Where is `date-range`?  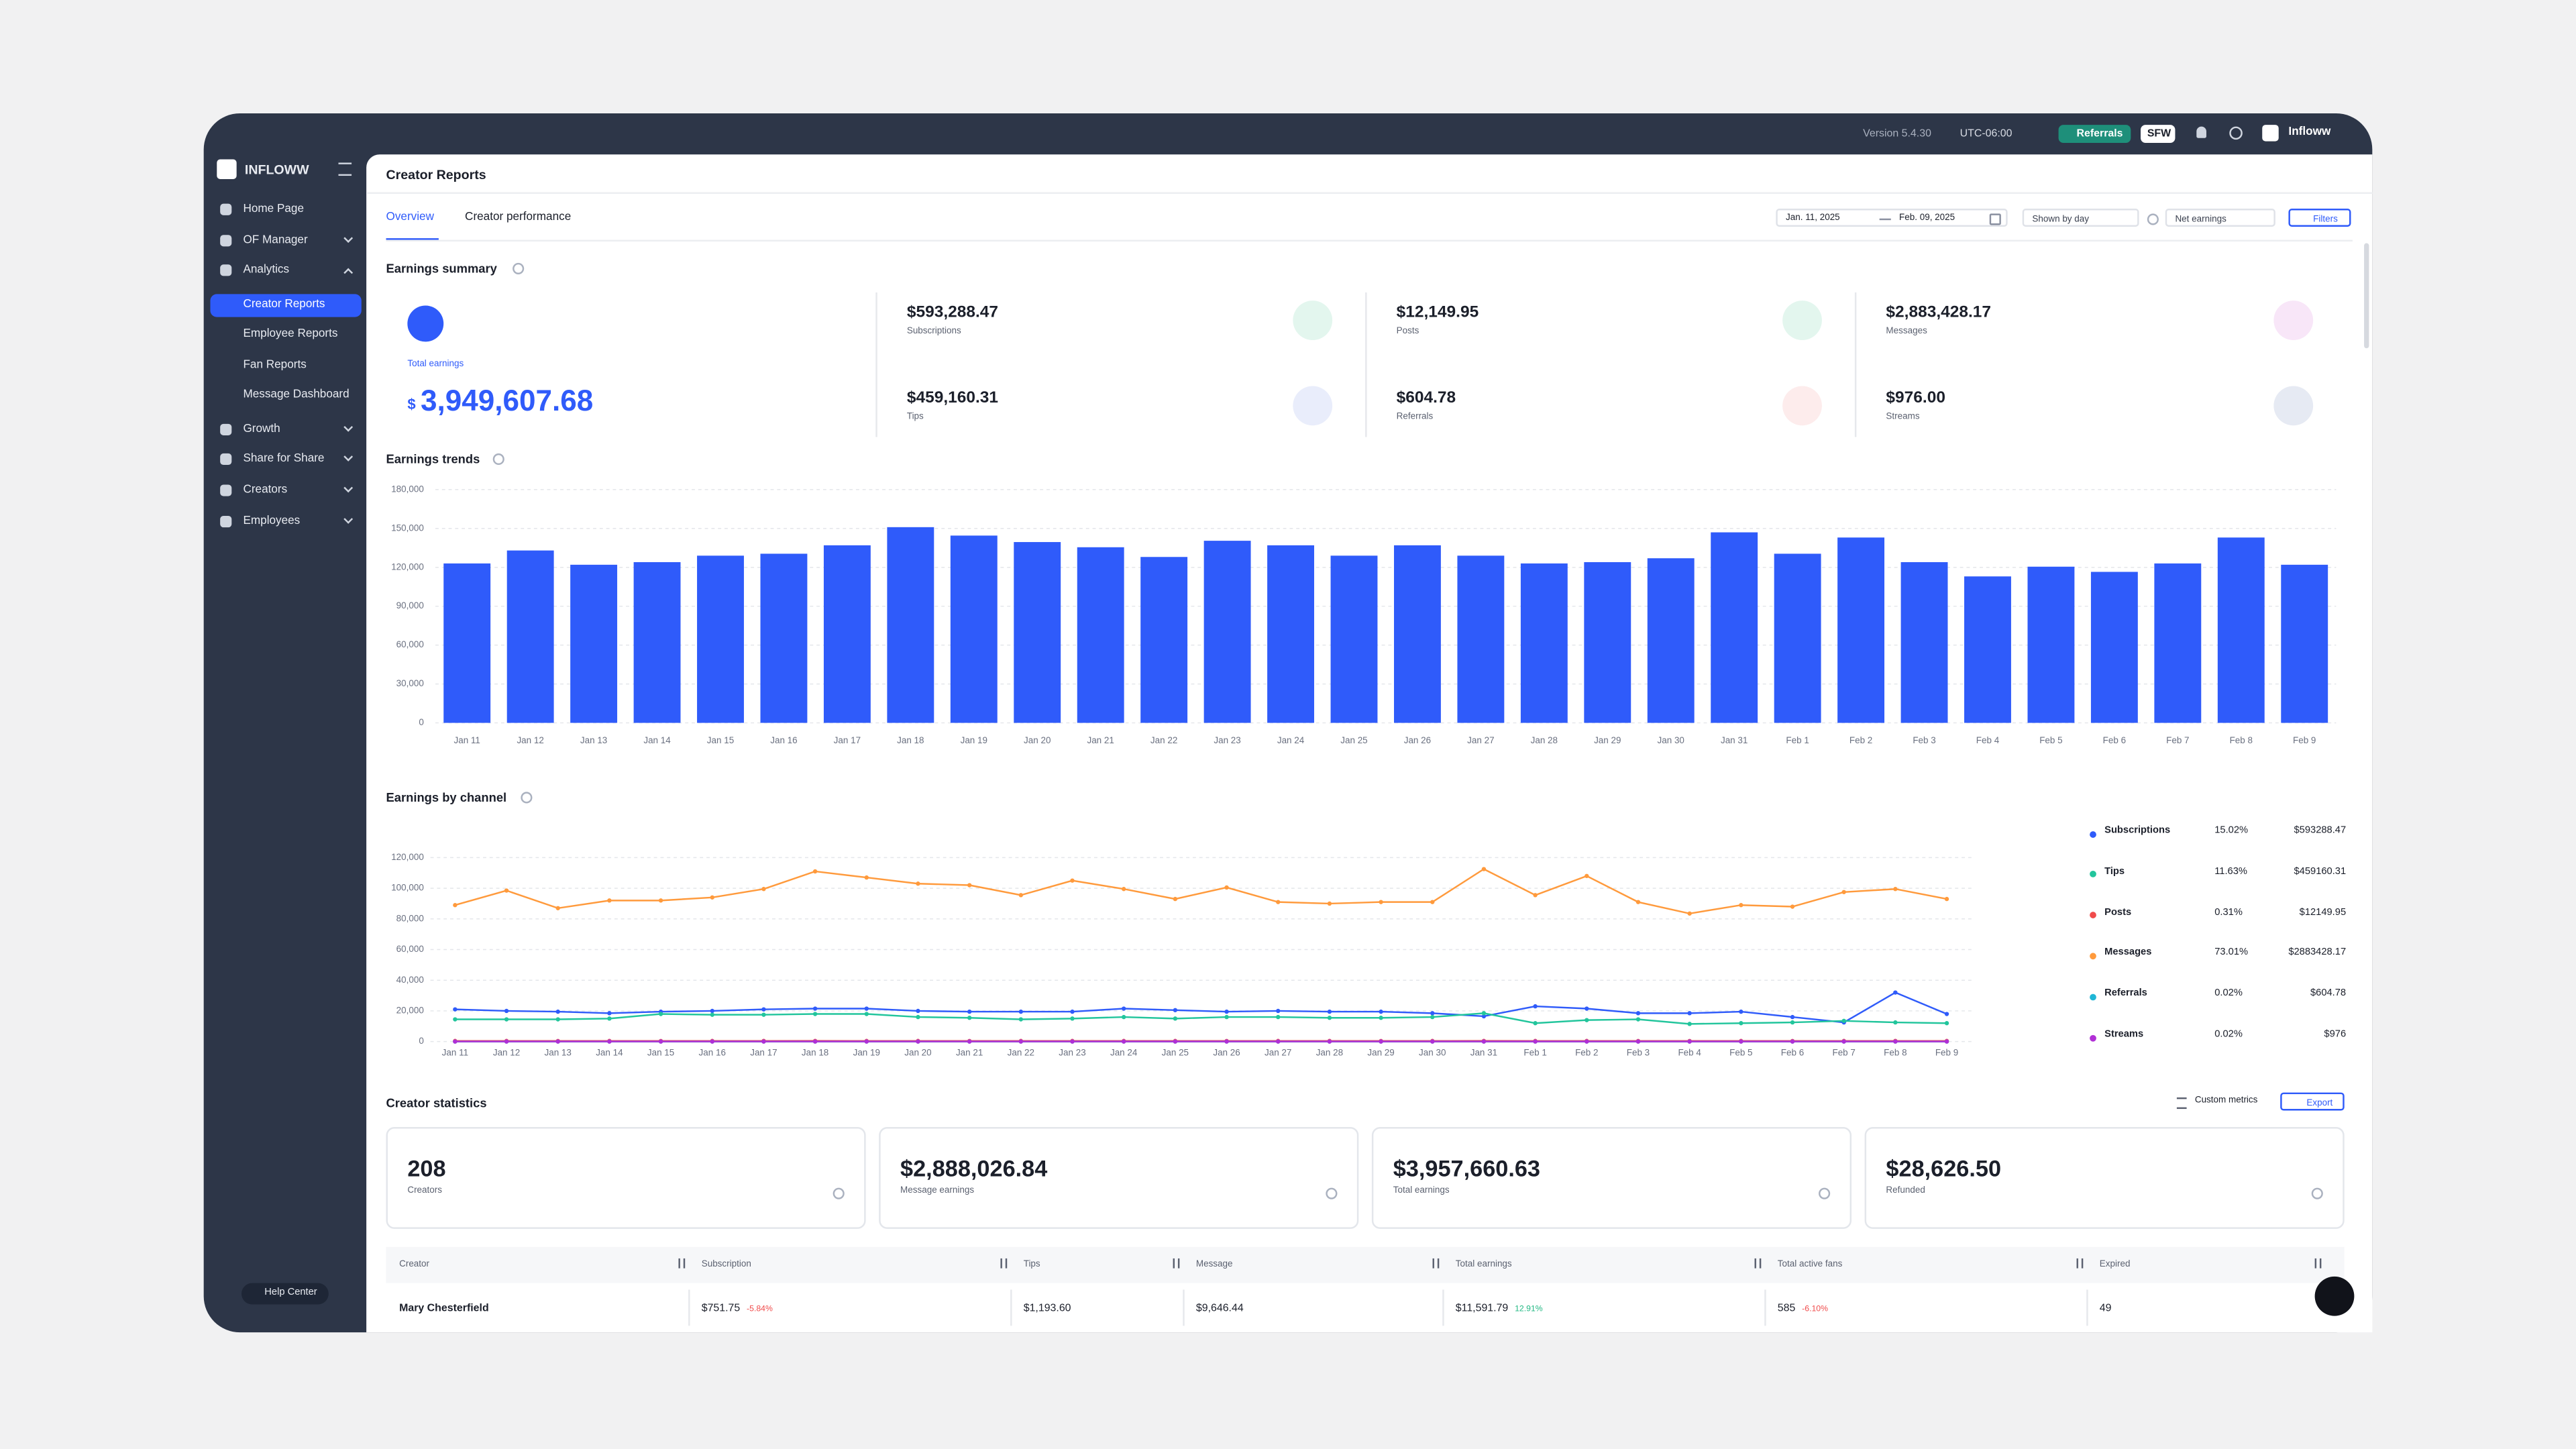 date-range is located at coordinates (1892, 218).